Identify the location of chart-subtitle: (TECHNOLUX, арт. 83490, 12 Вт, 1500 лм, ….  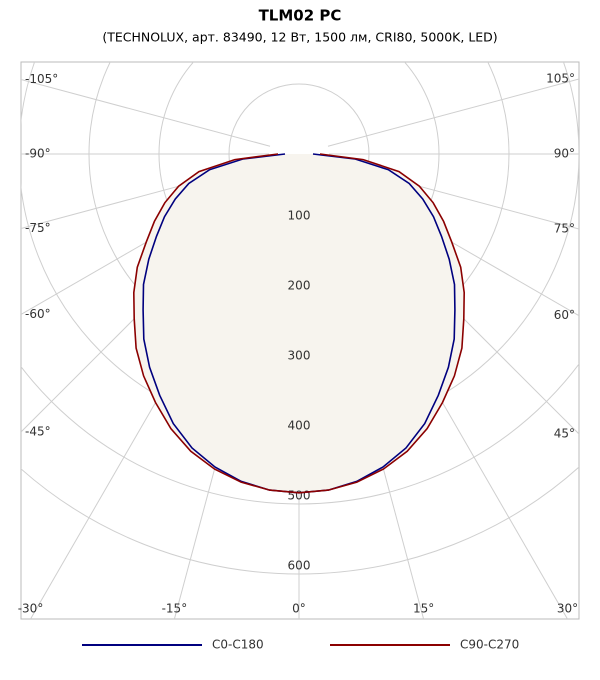
(299, 37).